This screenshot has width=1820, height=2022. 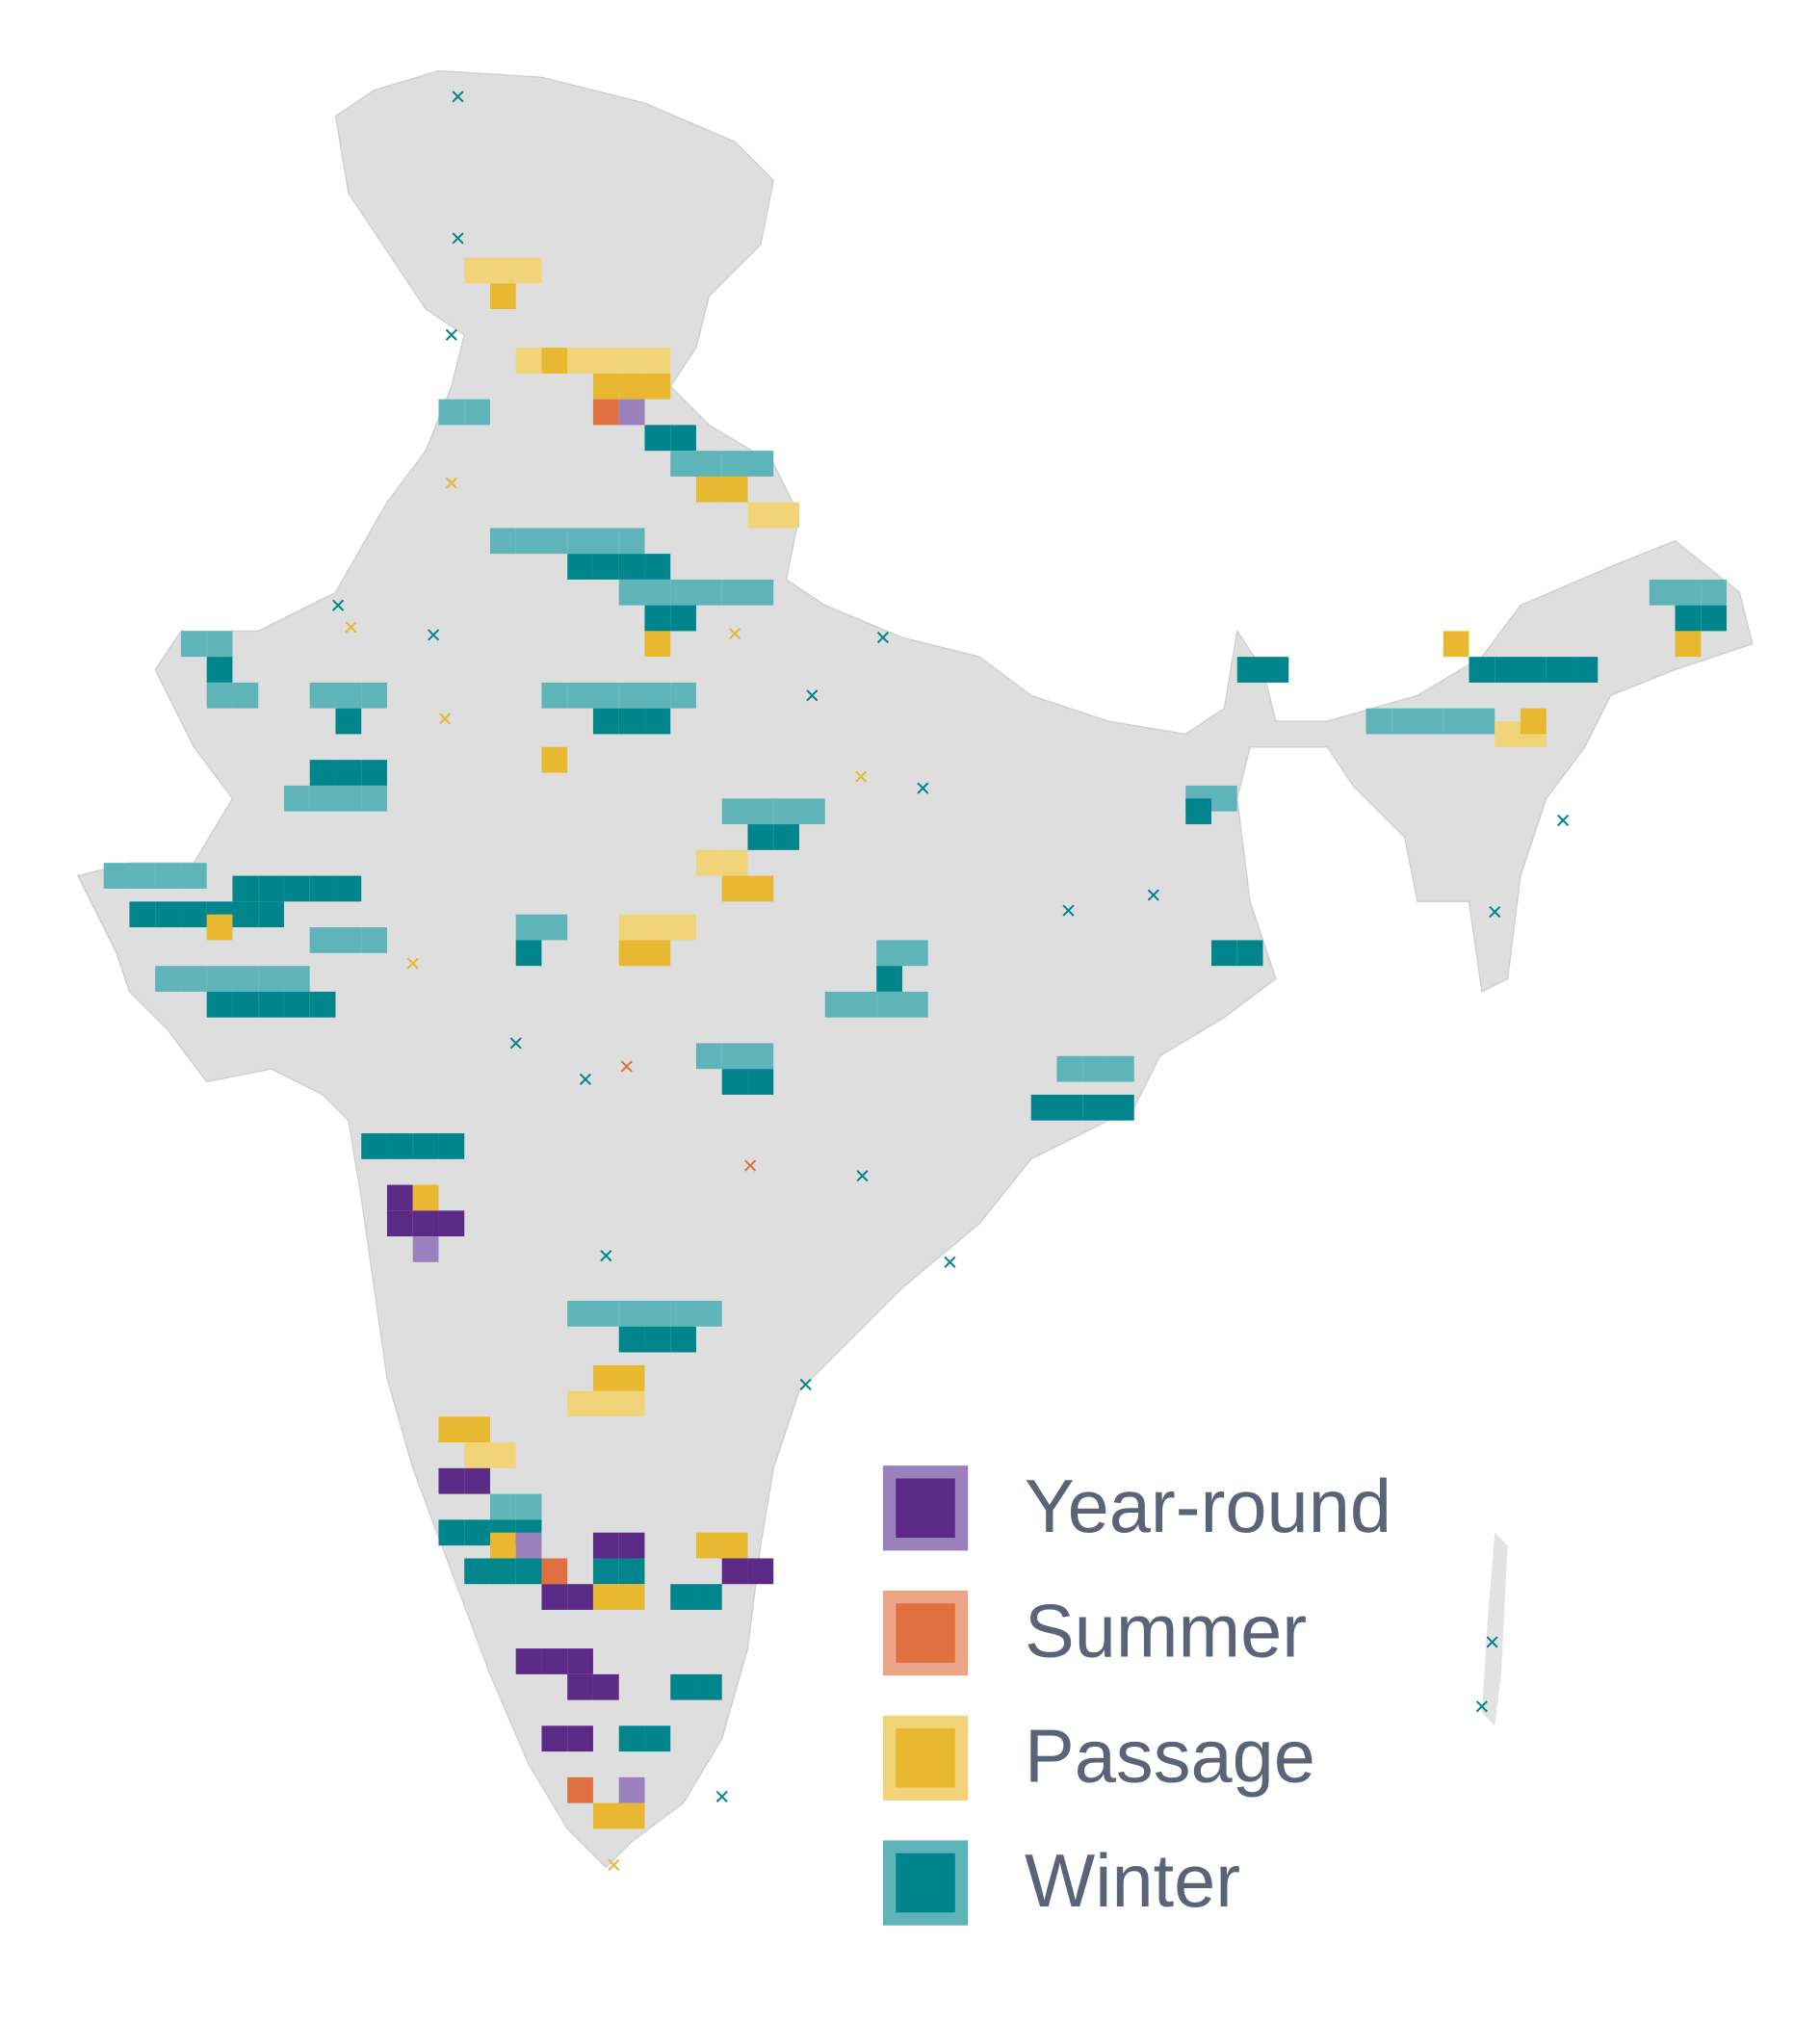 What do you see at coordinates (1208, 1506) in the screenshot?
I see `legend-label: Year-round` at bounding box center [1208, 1506].